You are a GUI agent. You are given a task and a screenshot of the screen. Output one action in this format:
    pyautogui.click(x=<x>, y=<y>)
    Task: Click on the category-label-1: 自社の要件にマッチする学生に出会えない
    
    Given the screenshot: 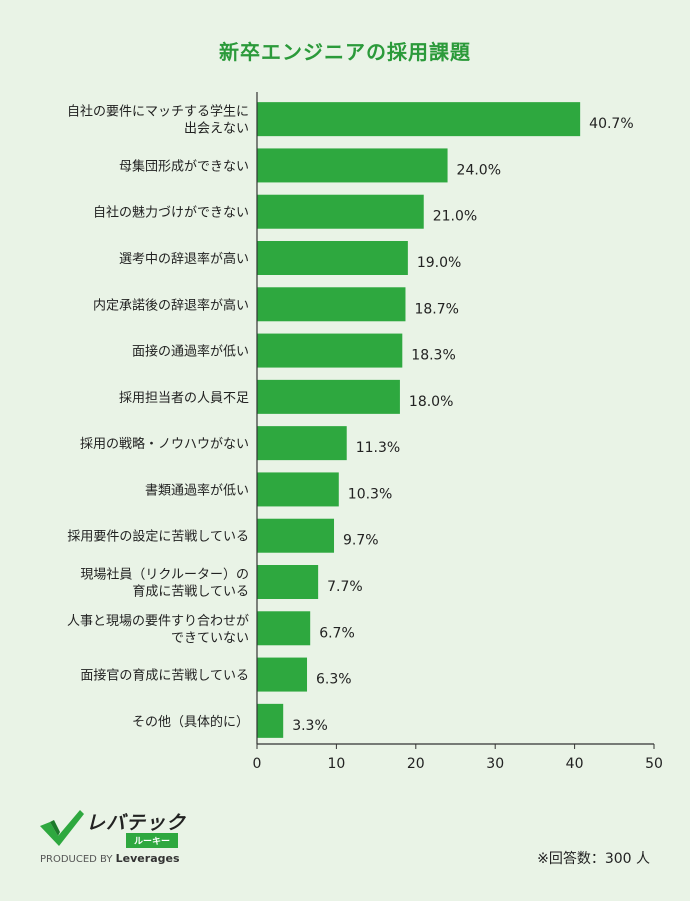 What is the action you would take?
    pyautogui.click(x=158, y=120)
    